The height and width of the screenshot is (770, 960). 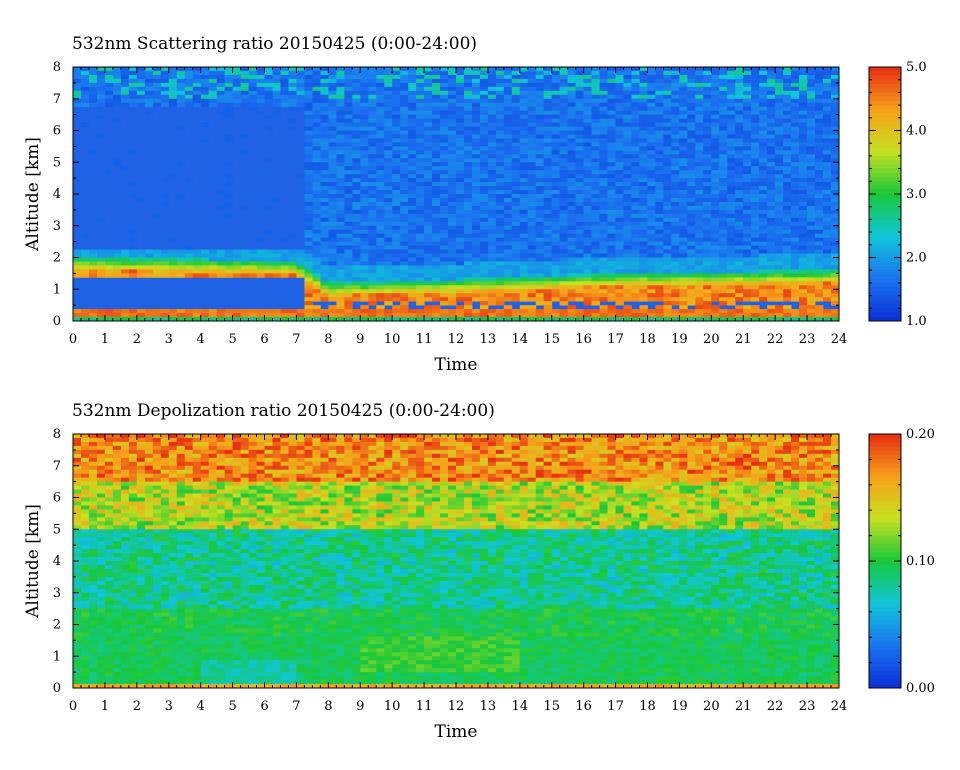 I want to click on x-tick-label: 5, so click(x=232, y=339).